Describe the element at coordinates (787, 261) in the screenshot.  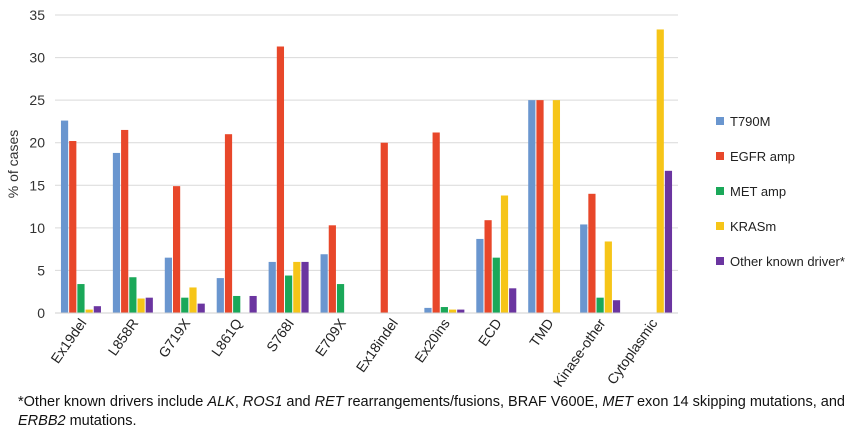
I see `legend-label: Other known driver*` at that location.